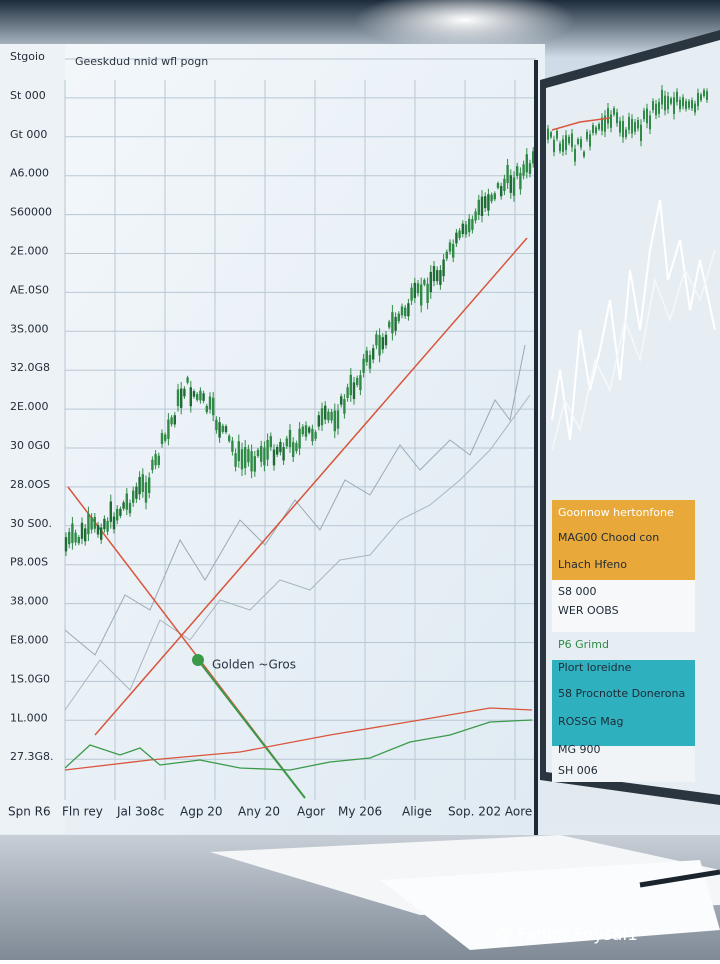  Describe the element at coordinates (254, 665) in the screenshot. I see `annotation: Golden ~Gros` at that location.